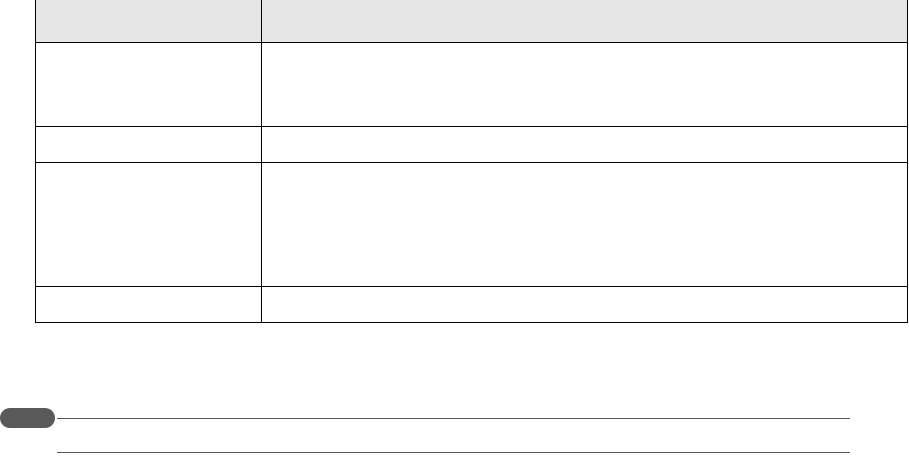  What do you see at coordinates (453, 418) in the screenshot?
I see `section-rule-top` at bounding box center [453, 418].